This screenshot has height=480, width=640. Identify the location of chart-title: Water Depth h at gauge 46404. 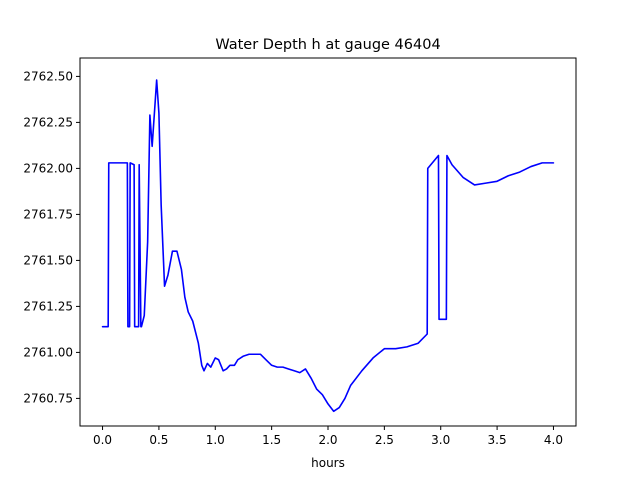
(327, 45).